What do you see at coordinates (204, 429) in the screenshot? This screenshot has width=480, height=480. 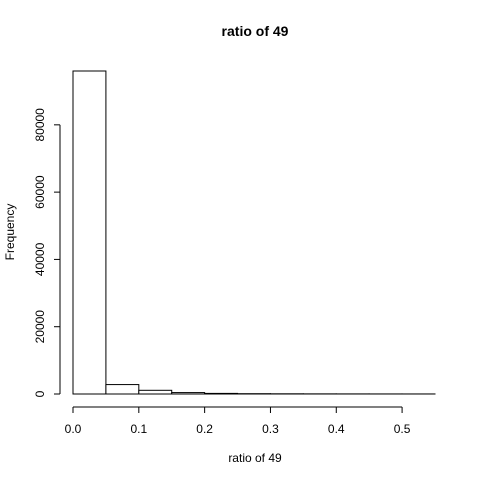 I see `x-tick-label: 0.2` at bounding box center [204, 429].